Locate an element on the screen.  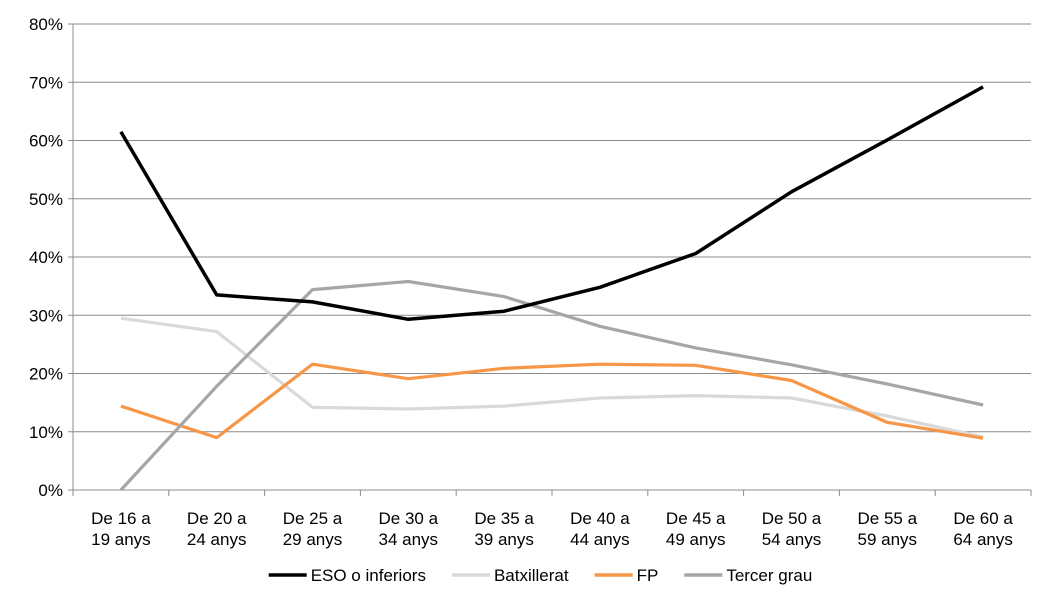
y-tick-label-6: 60% is located at coordinates (46, 141).